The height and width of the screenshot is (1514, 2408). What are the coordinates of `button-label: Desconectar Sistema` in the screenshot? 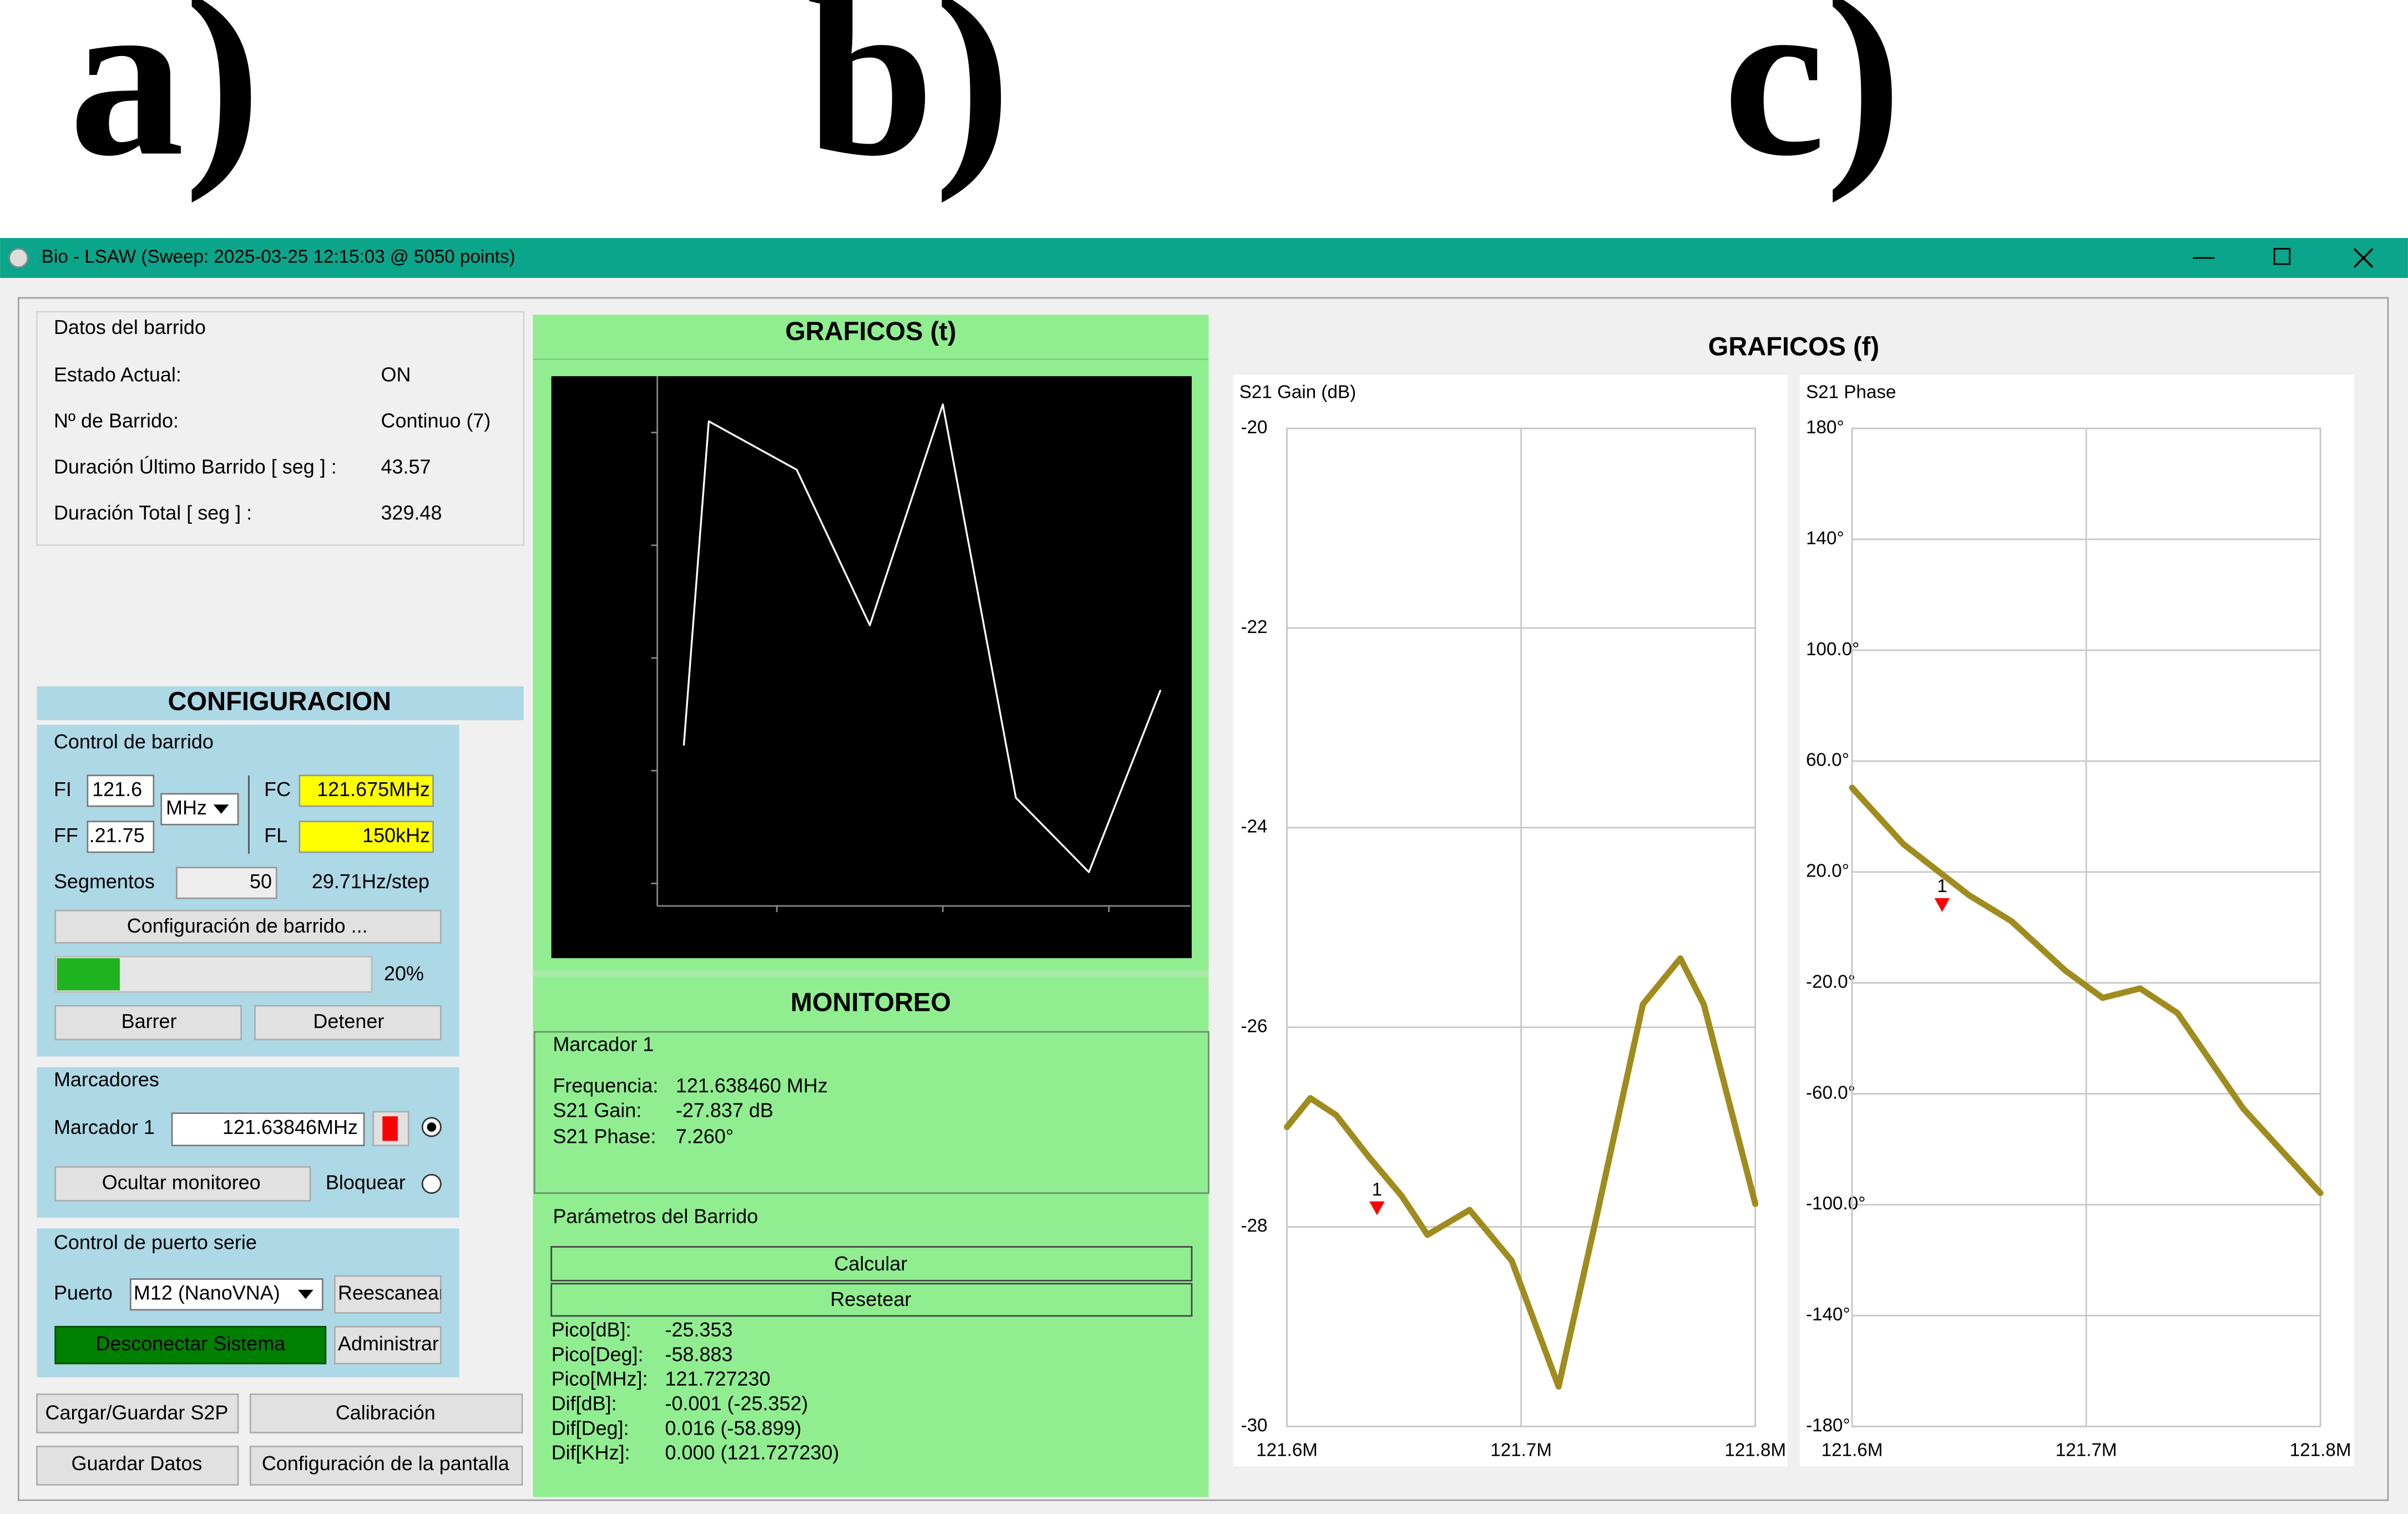 It's located at (190, 1343).